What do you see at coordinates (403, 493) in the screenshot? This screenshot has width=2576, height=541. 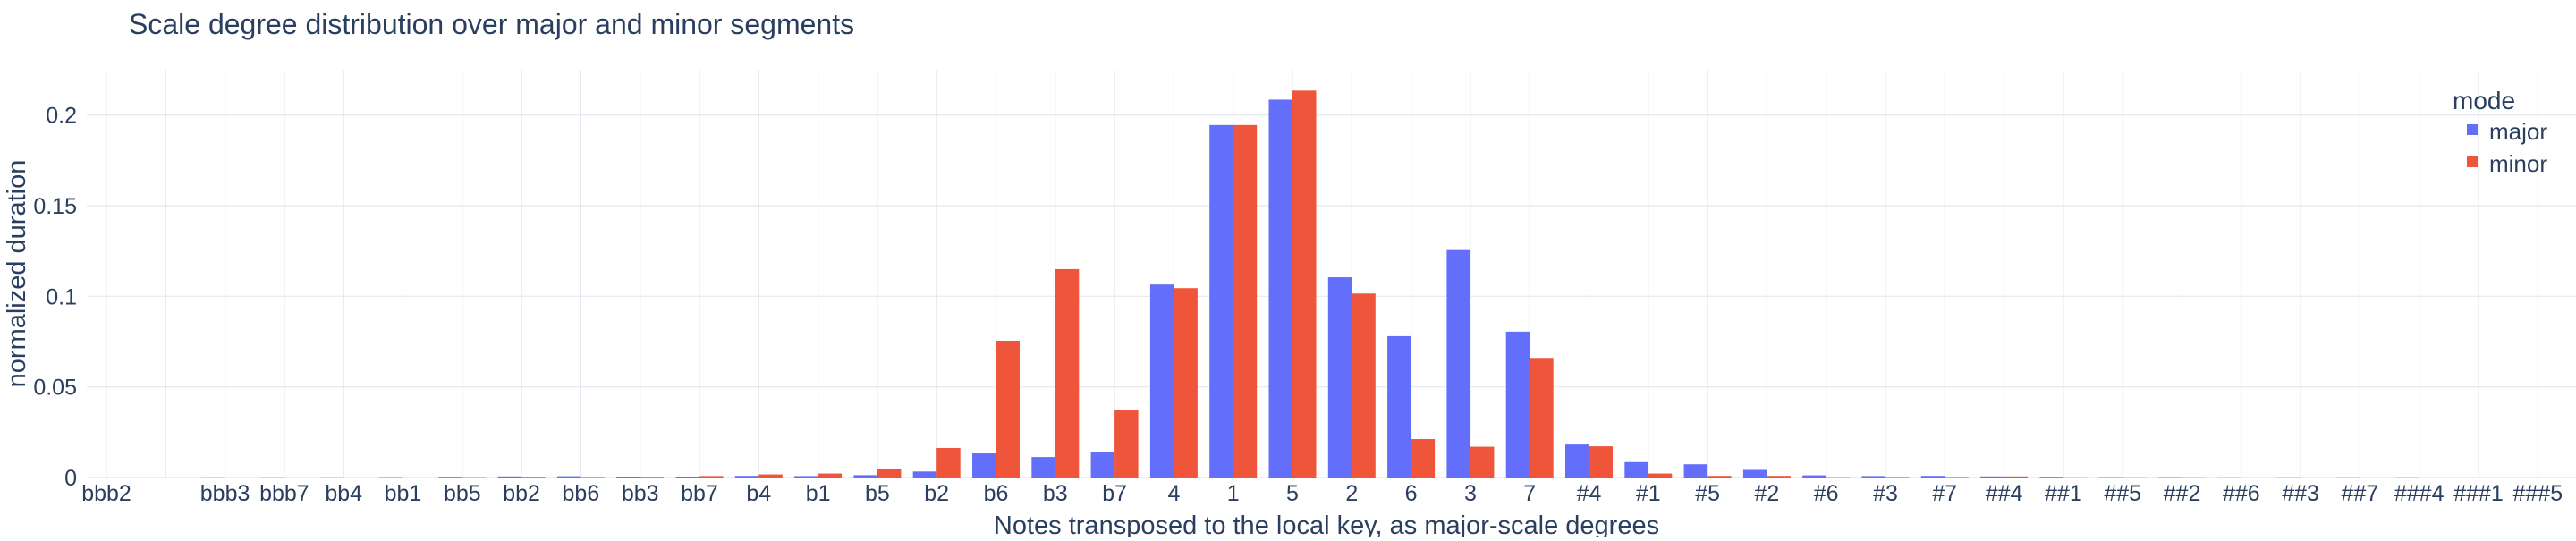 I see `x-tick-label: bb1` at bounding box center [403, 493].